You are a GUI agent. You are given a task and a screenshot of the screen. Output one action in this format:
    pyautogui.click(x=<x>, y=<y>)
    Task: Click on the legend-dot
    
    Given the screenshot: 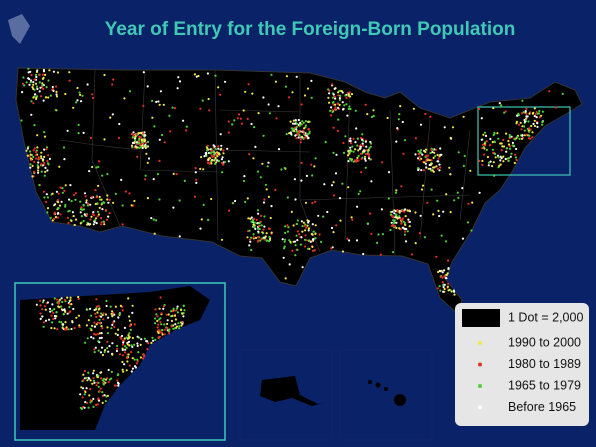 What is the action you would take?
    pyautogui.click(x=480, y=386)
    